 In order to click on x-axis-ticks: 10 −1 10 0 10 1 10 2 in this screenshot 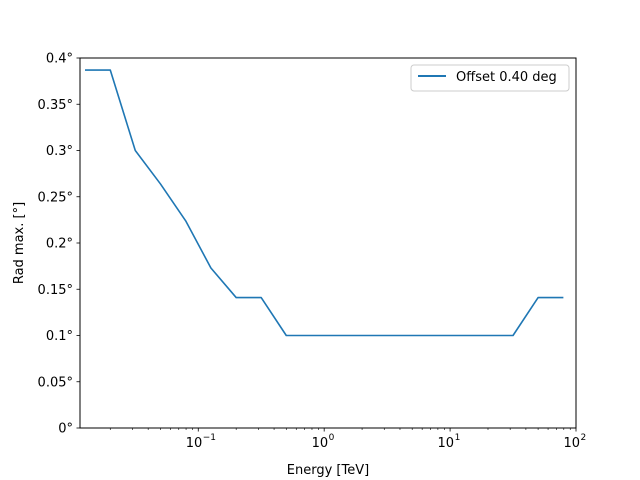, I will do `click(347, 439)`.